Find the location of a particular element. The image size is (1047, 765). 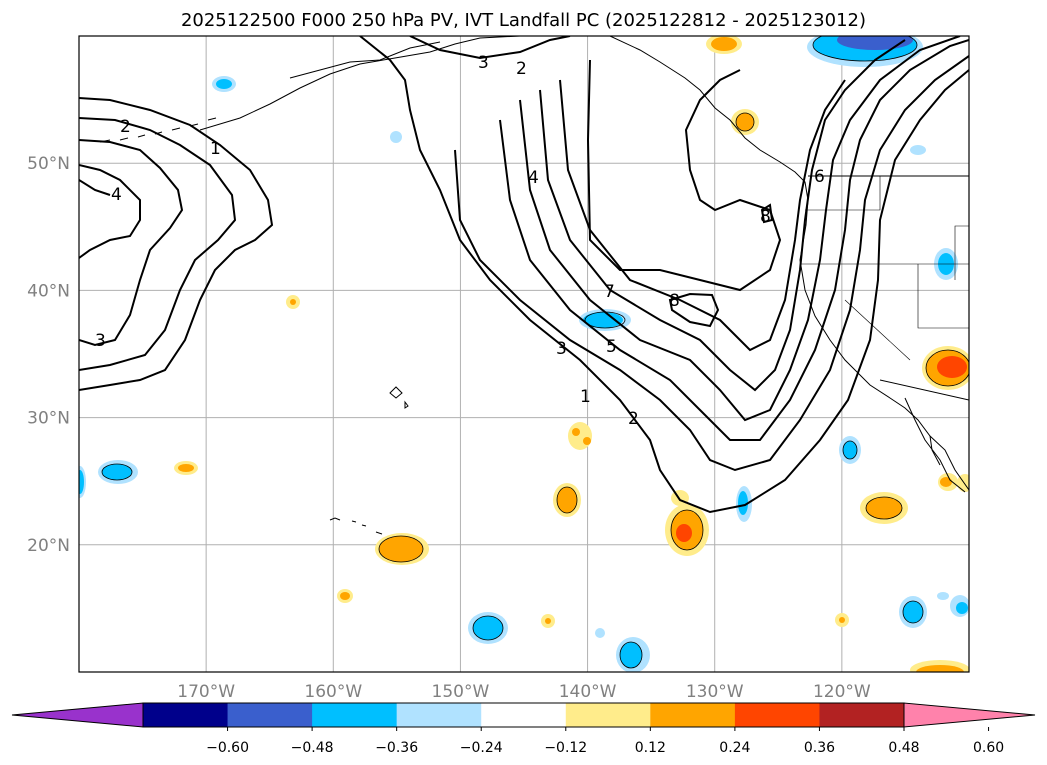

coast-alaska is located at coordinates (360, 83).